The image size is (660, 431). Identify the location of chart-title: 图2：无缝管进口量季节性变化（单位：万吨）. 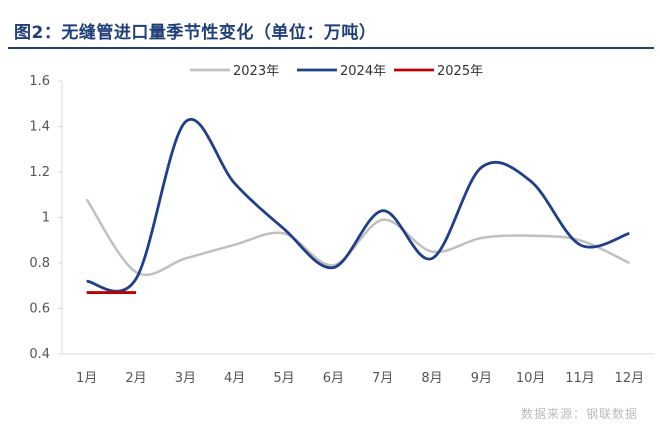
(195, 33).